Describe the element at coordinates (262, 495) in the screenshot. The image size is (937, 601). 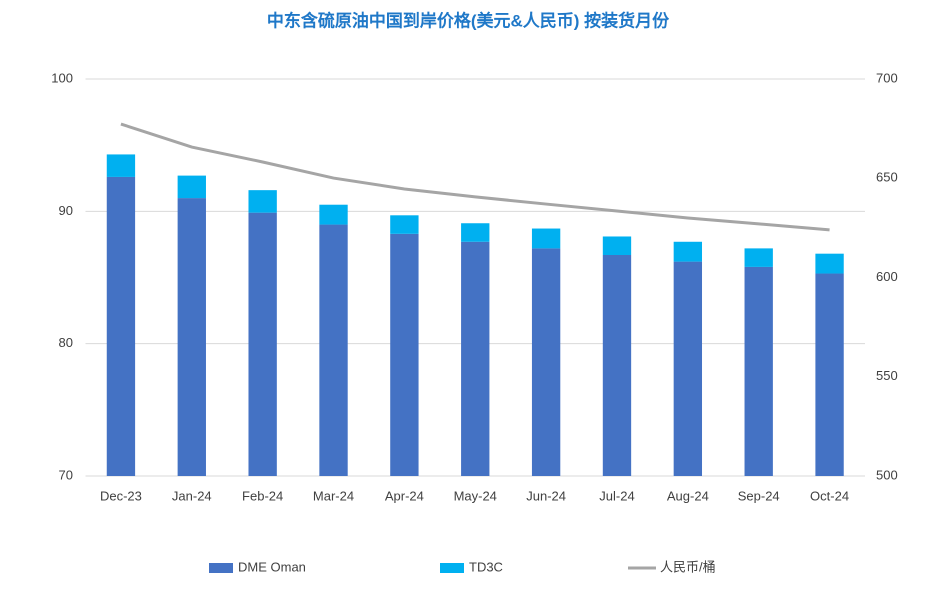
I see `x-tick-label: Feb-24` at that location.